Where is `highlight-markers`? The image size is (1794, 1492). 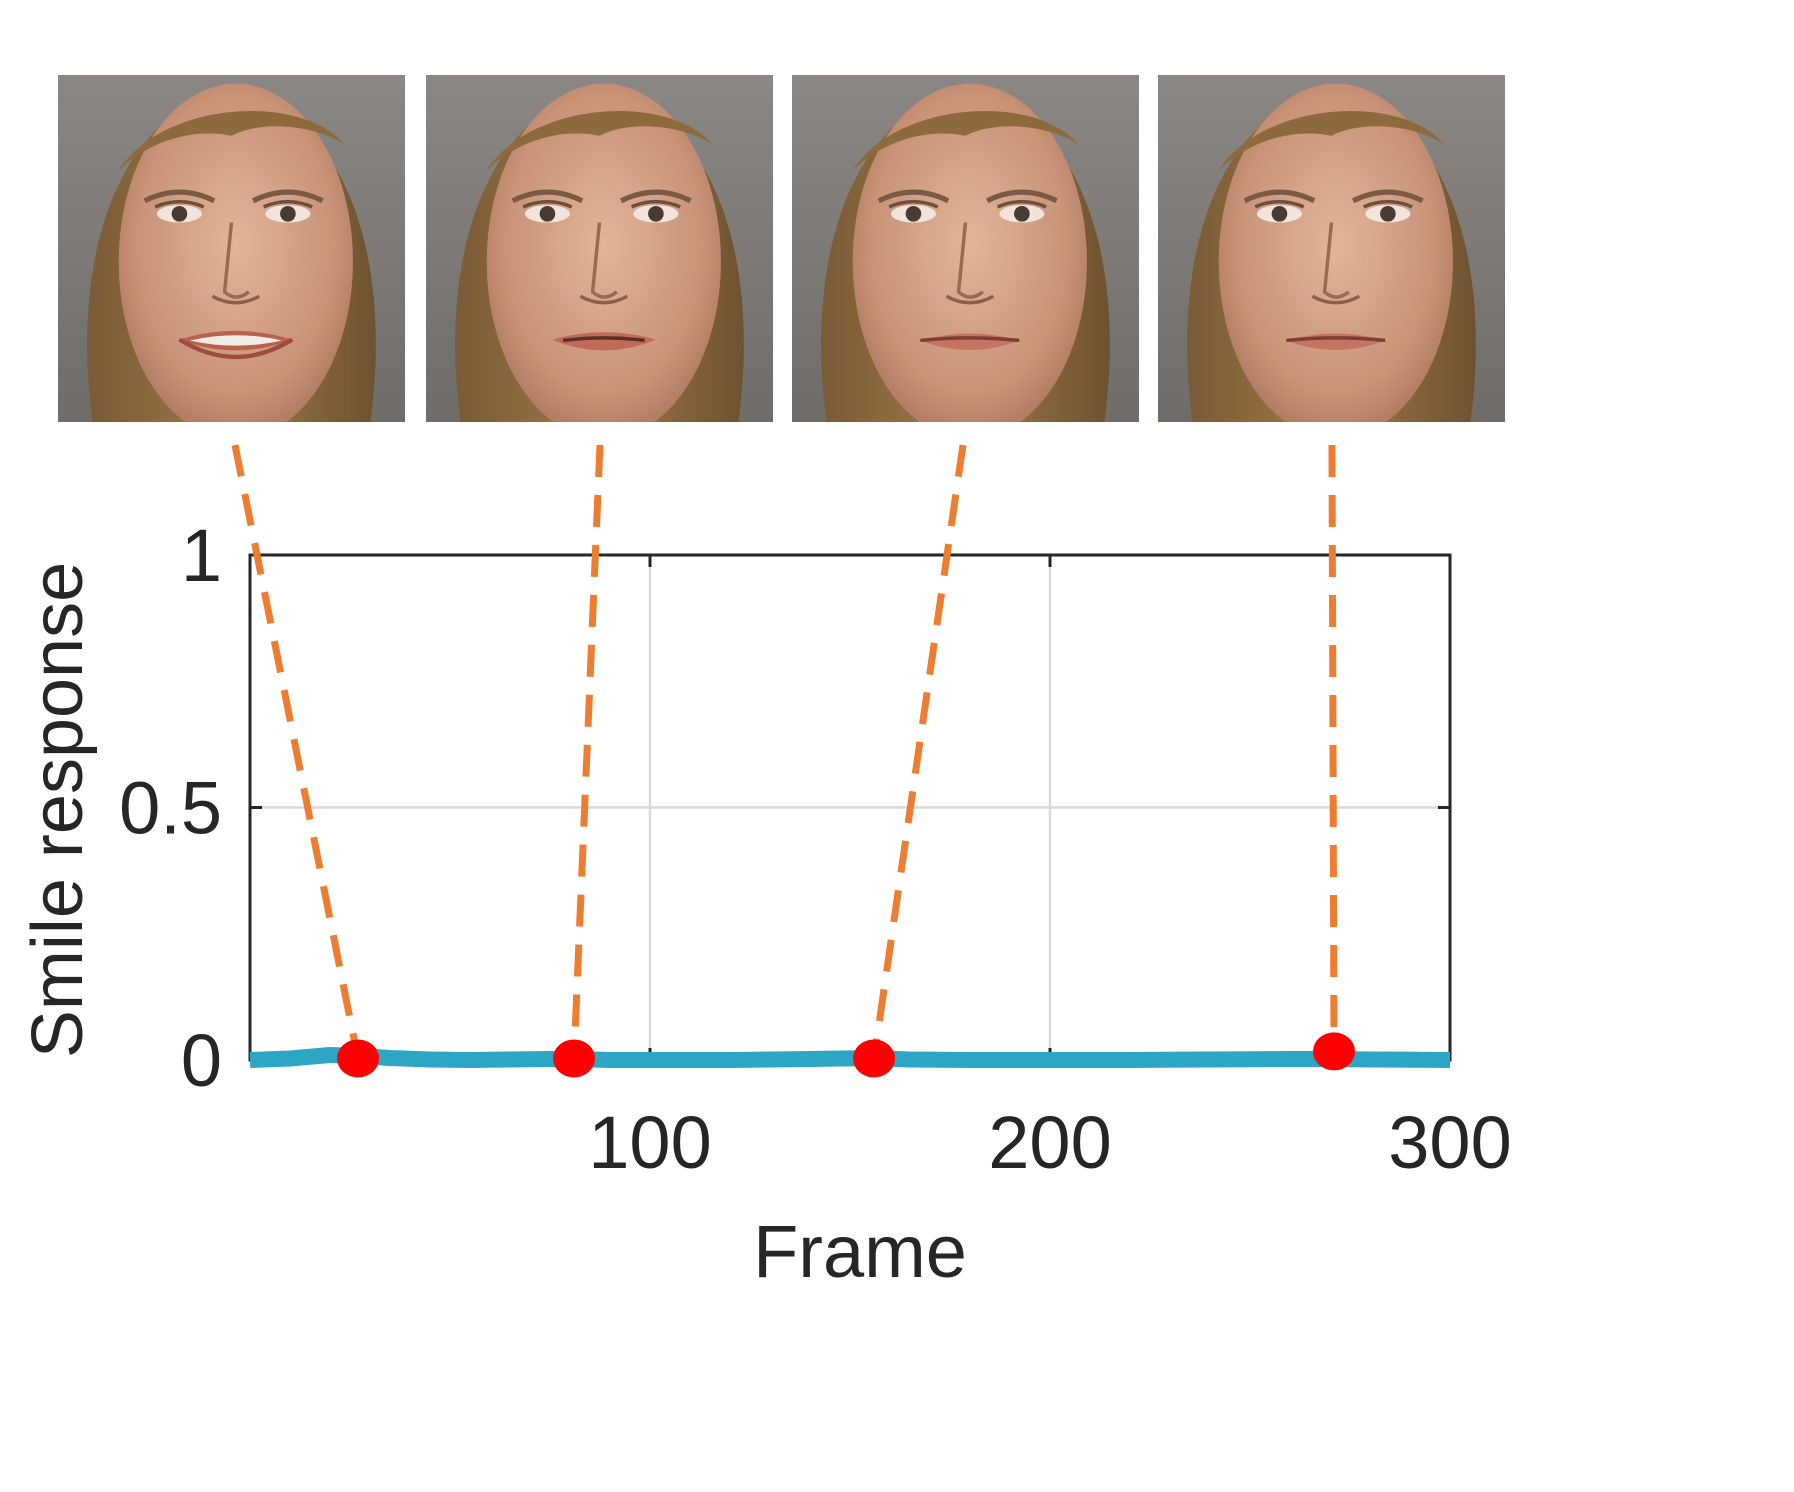 highlight-markers is located at coordinates (846, 1055).